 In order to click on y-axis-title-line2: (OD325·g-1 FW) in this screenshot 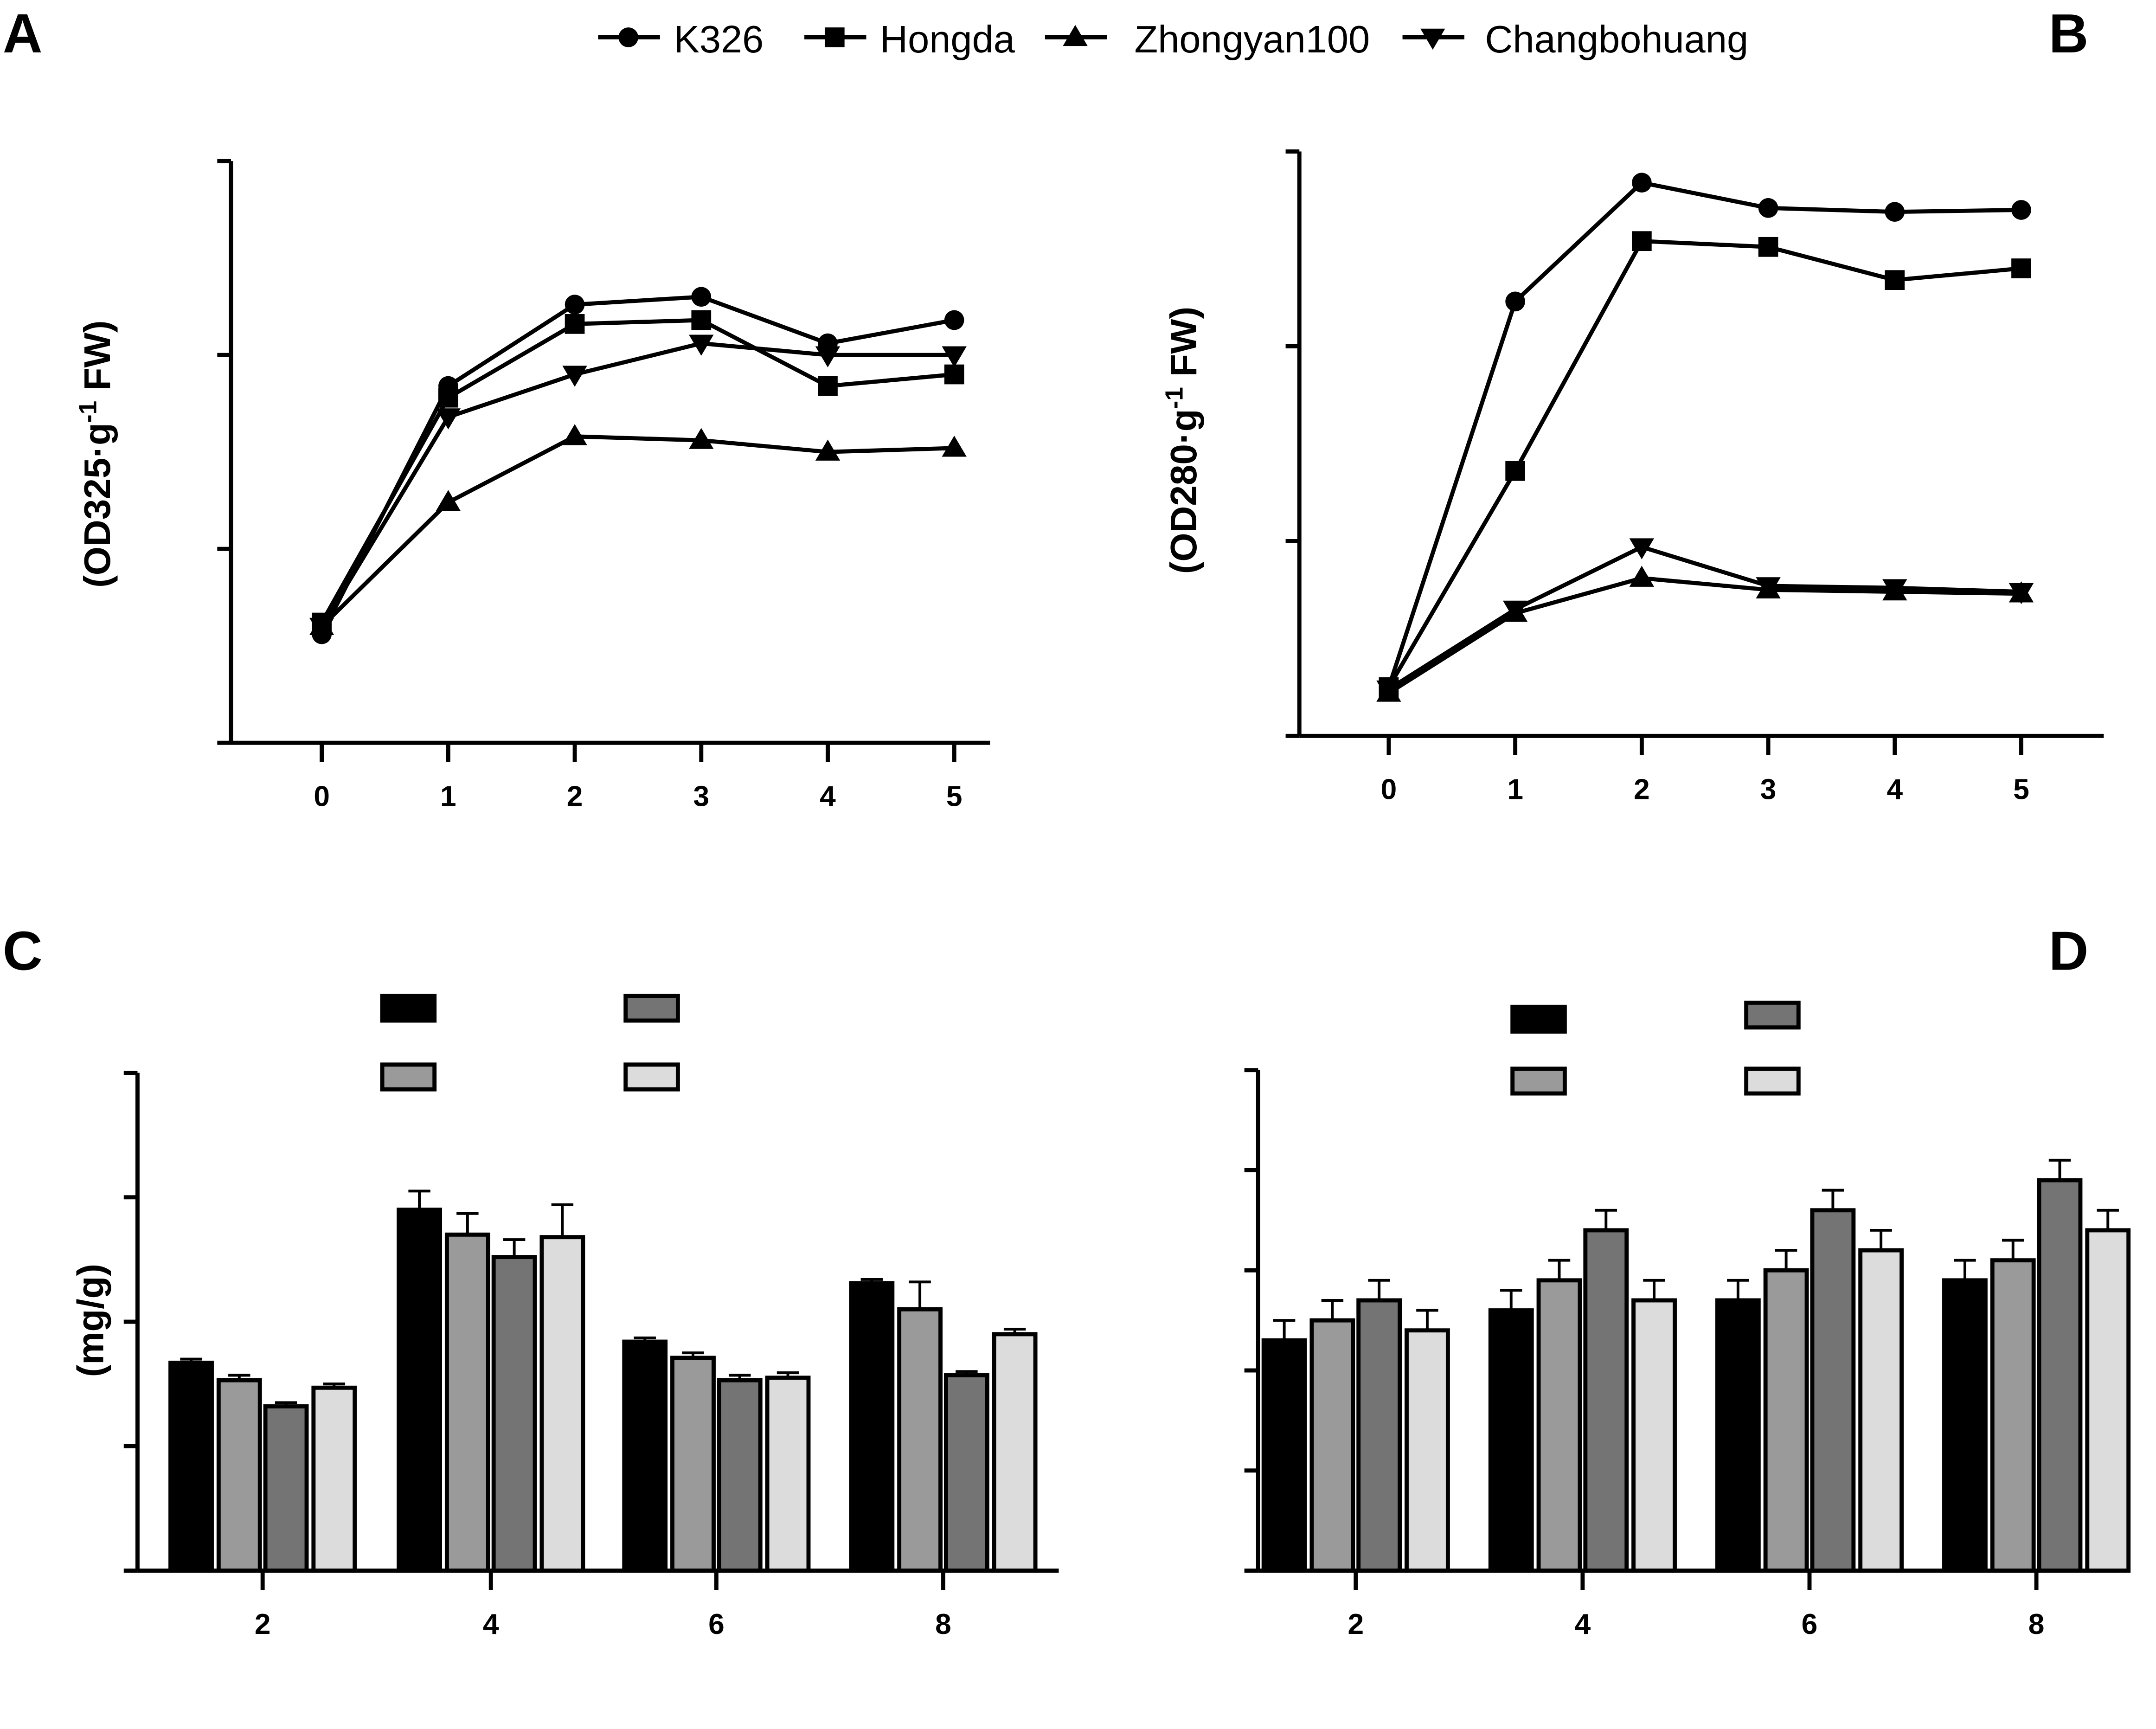, I will do `click(96, 453)`.